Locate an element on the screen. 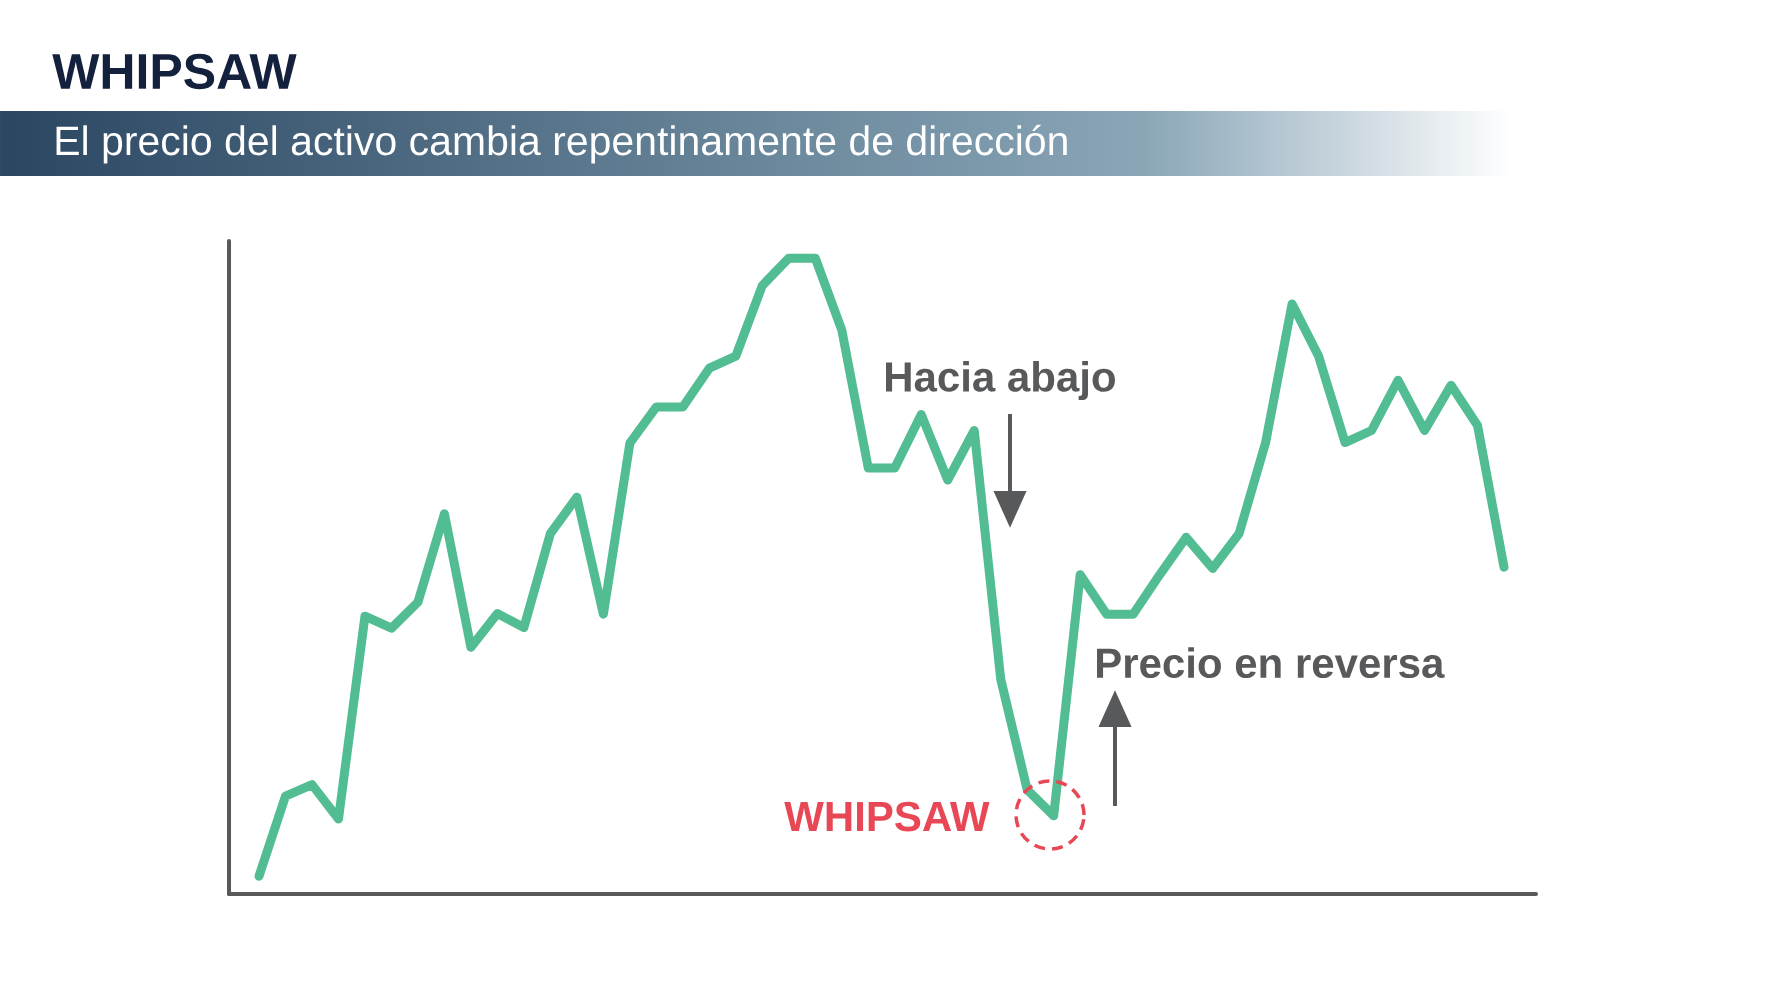 The height and width of the screenshot is (1000, 1771). chart-title: WHIPSAW is located at coordinates (174, 71).